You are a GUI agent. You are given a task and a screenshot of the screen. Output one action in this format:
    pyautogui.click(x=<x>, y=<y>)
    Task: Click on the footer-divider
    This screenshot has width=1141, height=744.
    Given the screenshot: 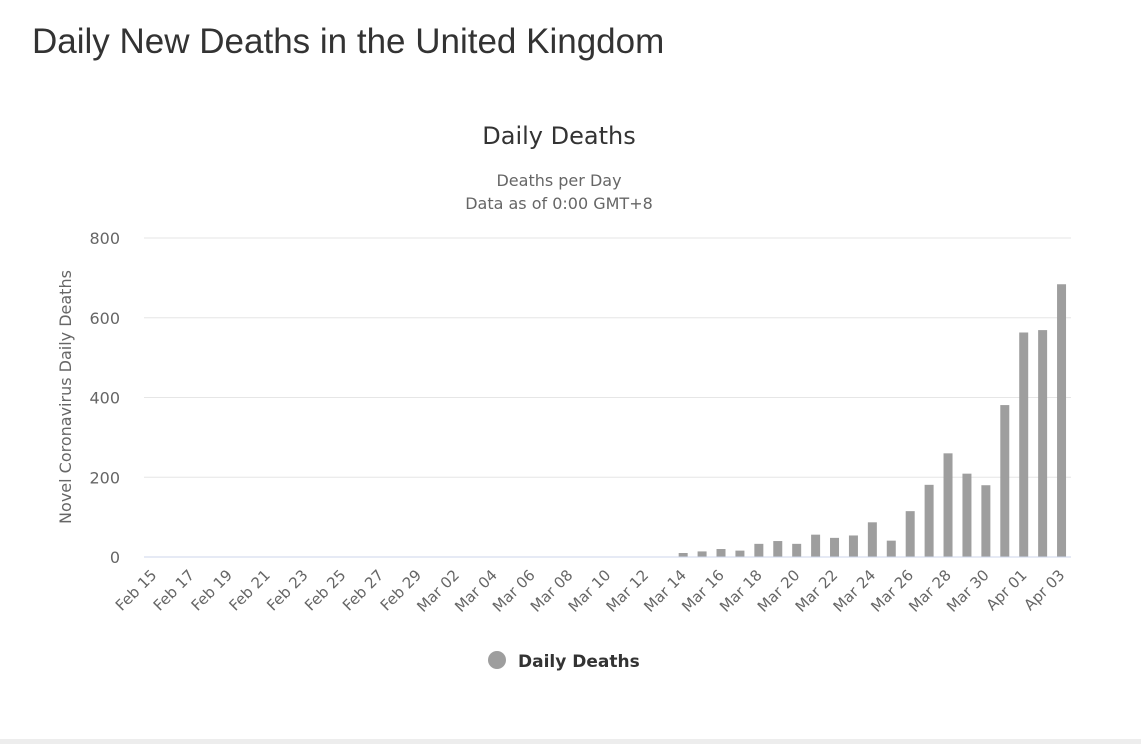 What is the action you would take?
    pyautogui.click(x=570, y=741)
    